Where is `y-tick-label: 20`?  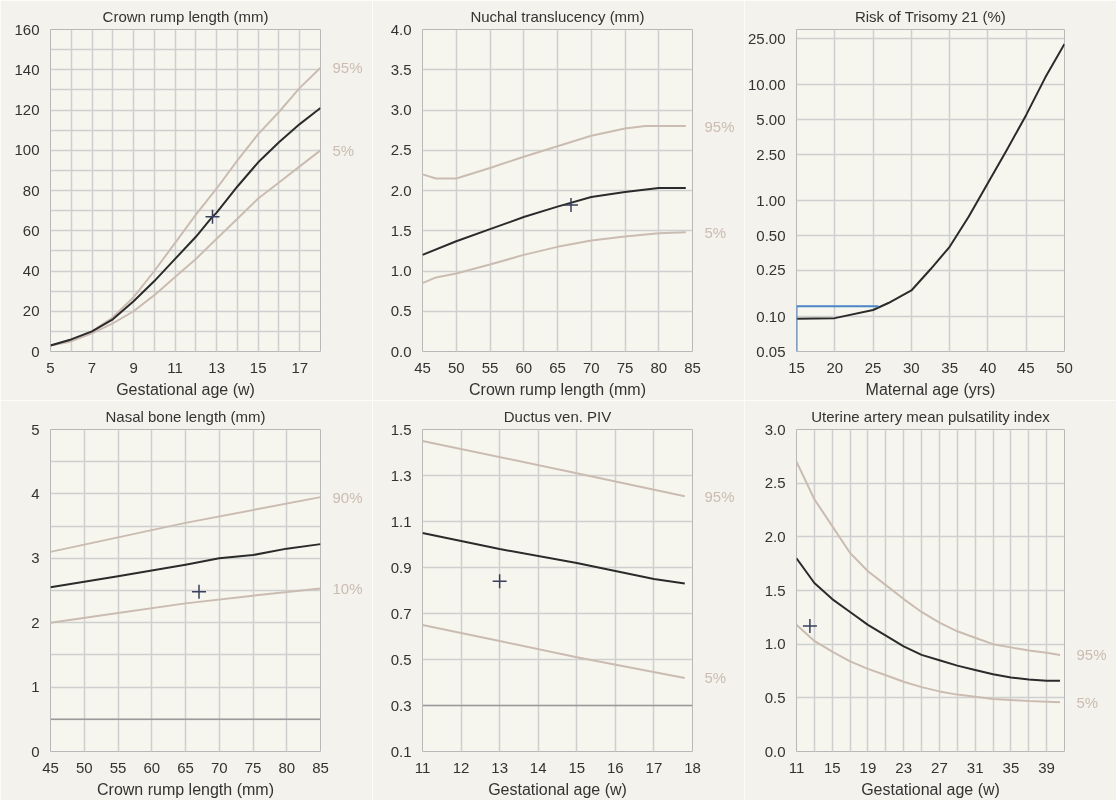 y-tick-label: 20 is located at coordinates (31, 311).